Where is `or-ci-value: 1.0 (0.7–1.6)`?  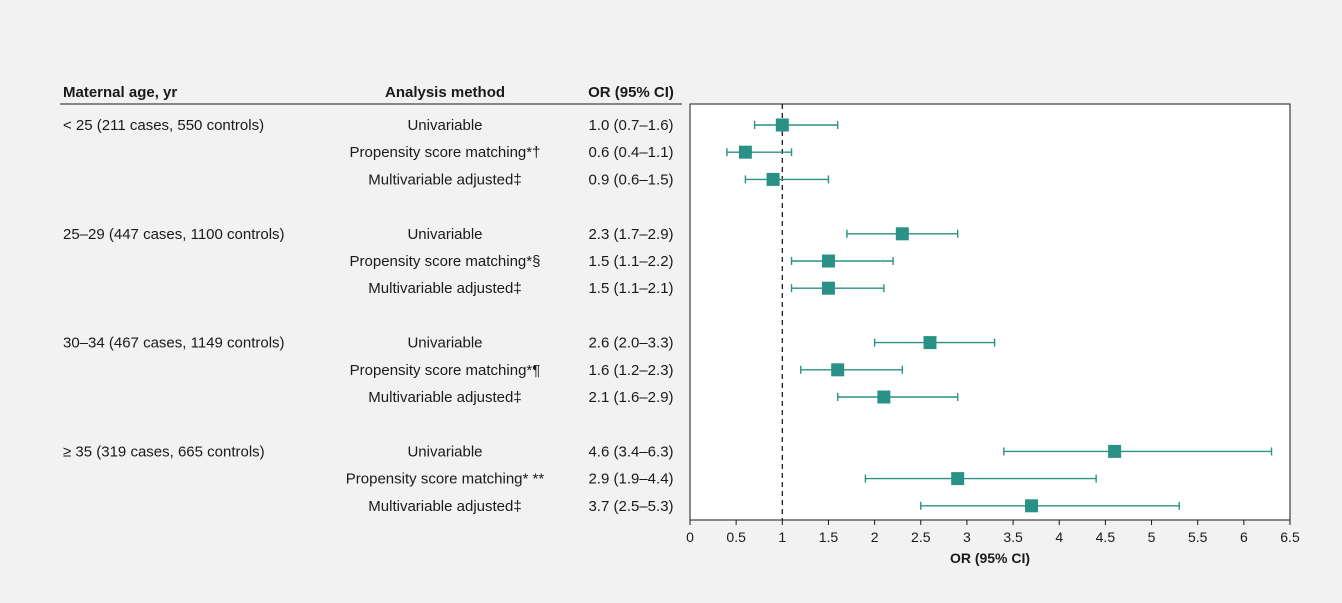
or-ci-value: 1.0 (0.7–1.6) is located at coordinates (630, 125).